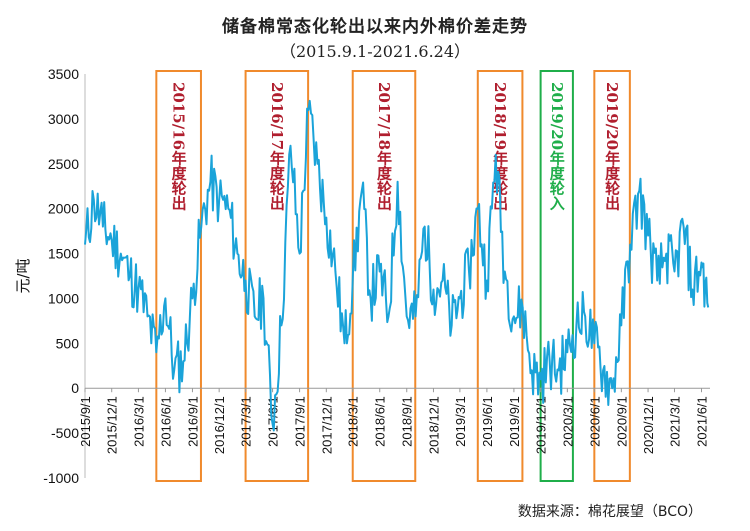 This screenshot has height=531, width=750. Describe the element at coordinates (407, 421) in the screenshot. I see `x-tick-label: 2018/9/1` at that location.